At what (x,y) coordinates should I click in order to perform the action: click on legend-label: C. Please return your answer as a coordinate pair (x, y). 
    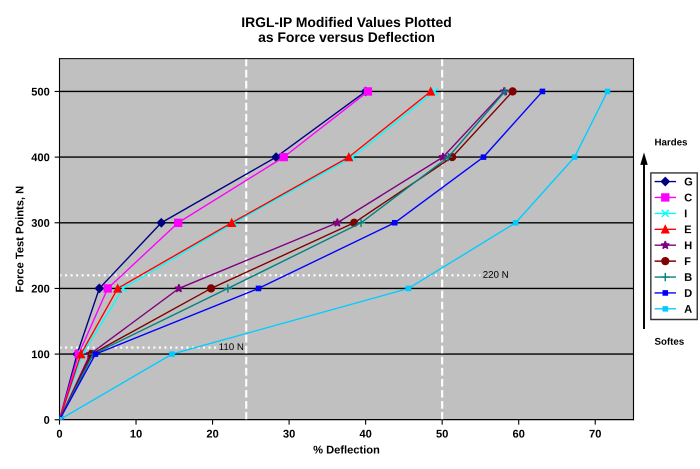
    Looking at the image, I should click on (688, 198).